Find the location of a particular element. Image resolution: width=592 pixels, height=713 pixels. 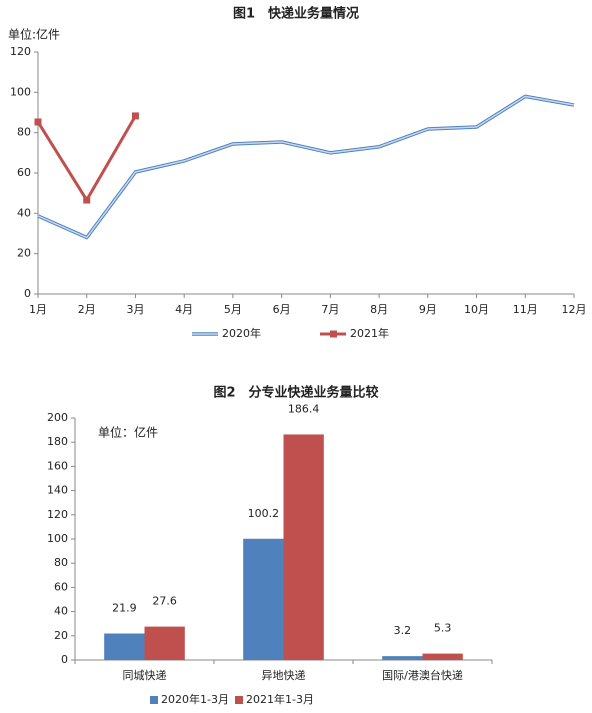

y-tick-label: 160 is located at coordinates (57, 465).